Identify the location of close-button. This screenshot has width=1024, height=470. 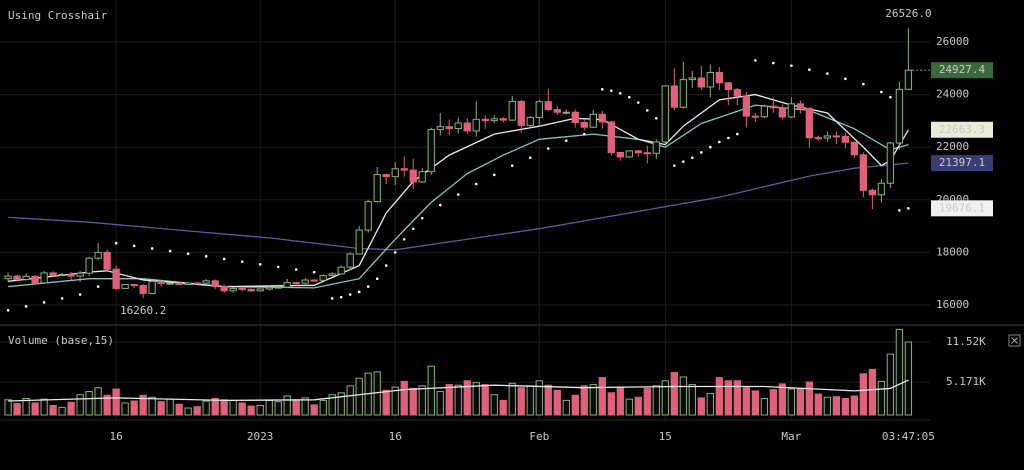
(1014, 340).